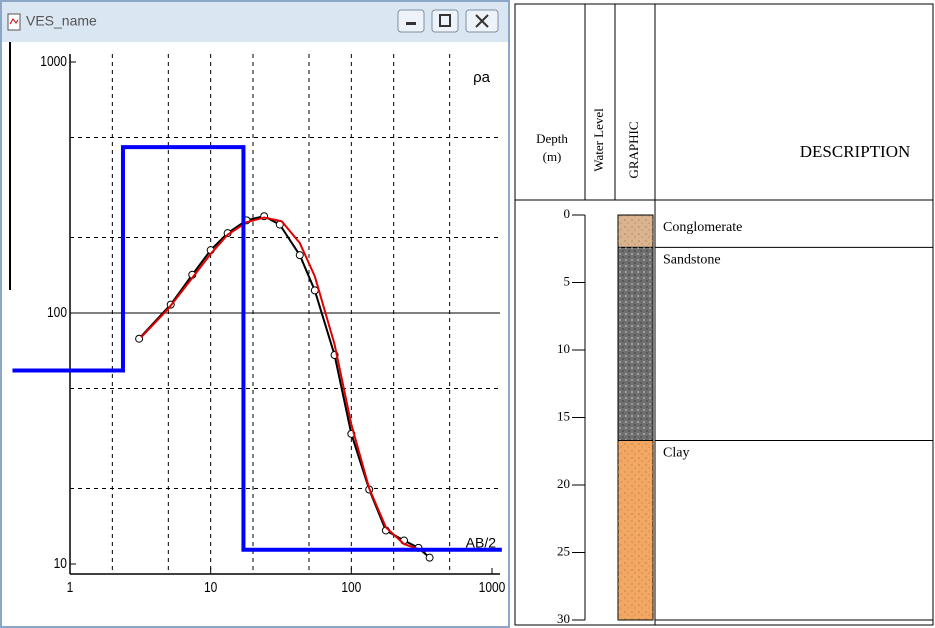 This screenshot has width=935, height=628. What do you see at coordinates (482, 77) in the screenshot?
I see `y-axis-label: ρa` at bounding box center [482, 77].